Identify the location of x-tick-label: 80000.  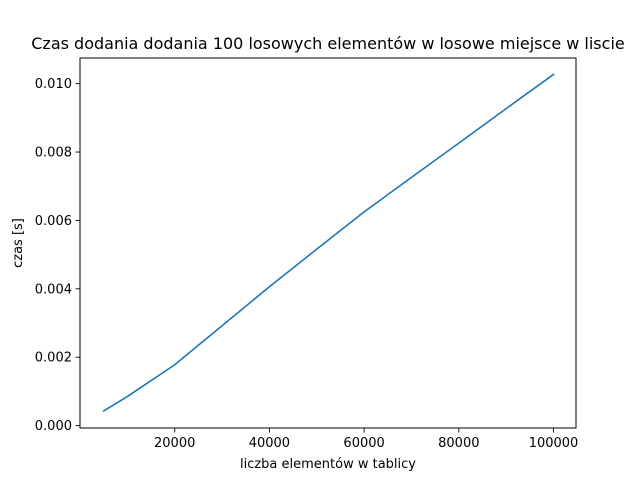
(458, 443).